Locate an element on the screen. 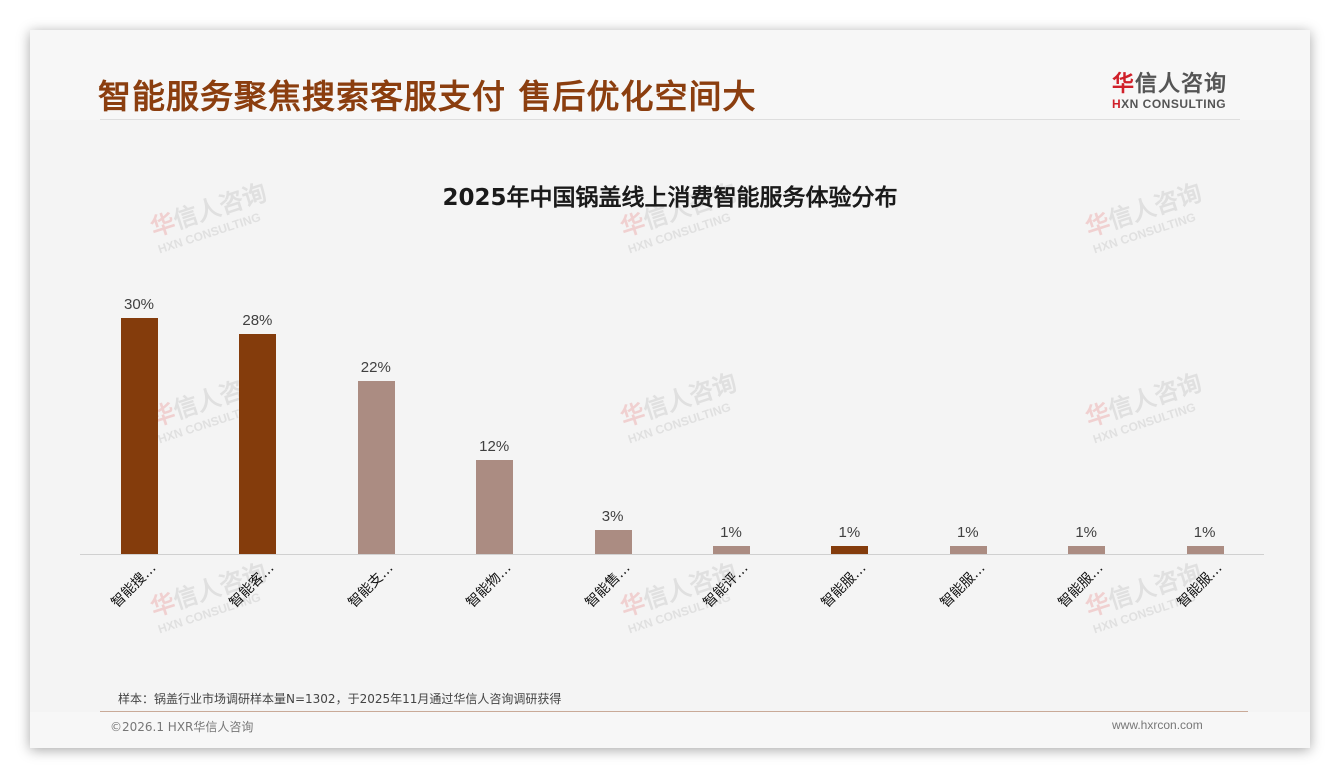 The width and height of the screenshot is (1340, 780). bar-group: 30% is located at coordinates (139, 416).